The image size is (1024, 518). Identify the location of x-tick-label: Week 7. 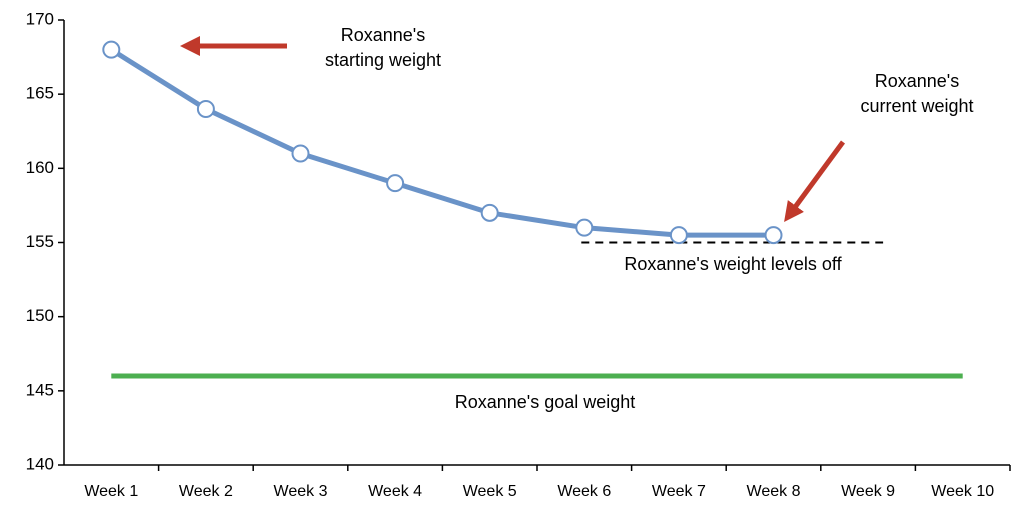
(679, 491).